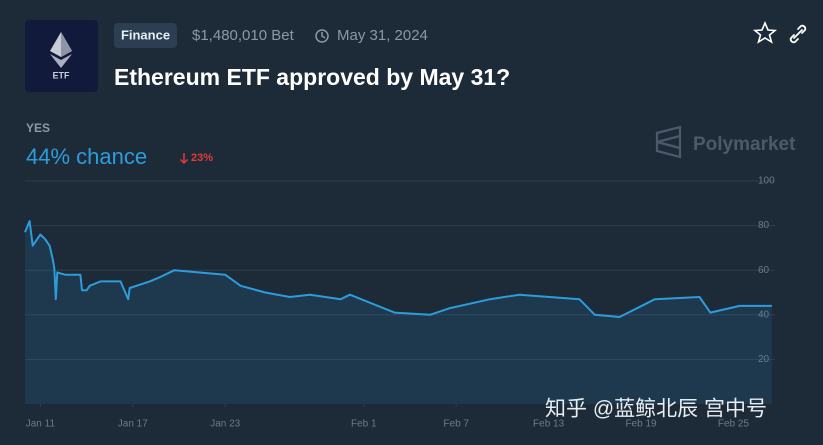 The height and width of the screenshot is (445, 823). What do you see at coordinates (133, 424) in the screenshot?
I see `x-tick-label: Jan 17` at bounding box center [133, 424].